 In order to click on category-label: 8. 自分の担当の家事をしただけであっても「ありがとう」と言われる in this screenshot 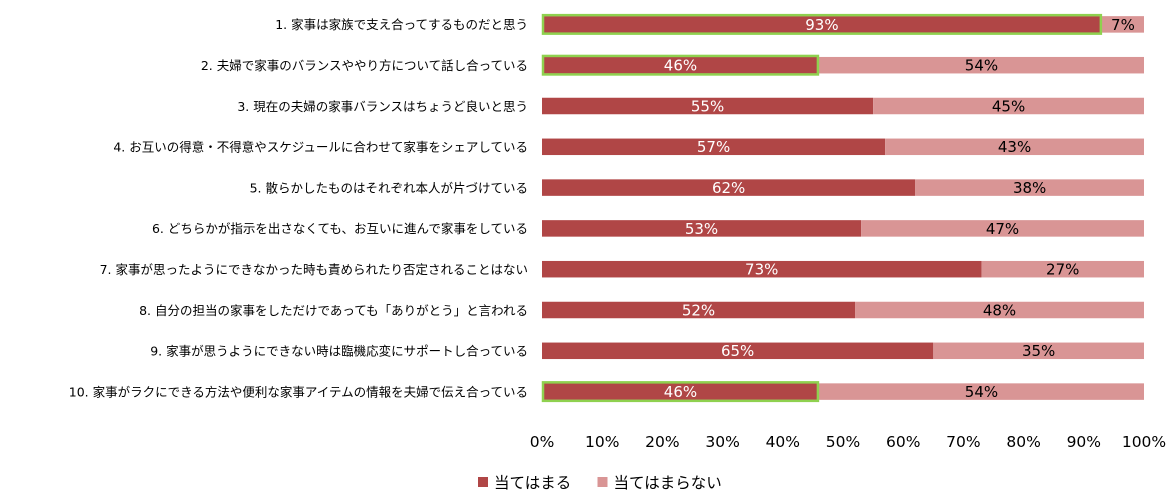, I will do `click(333, 310)`.